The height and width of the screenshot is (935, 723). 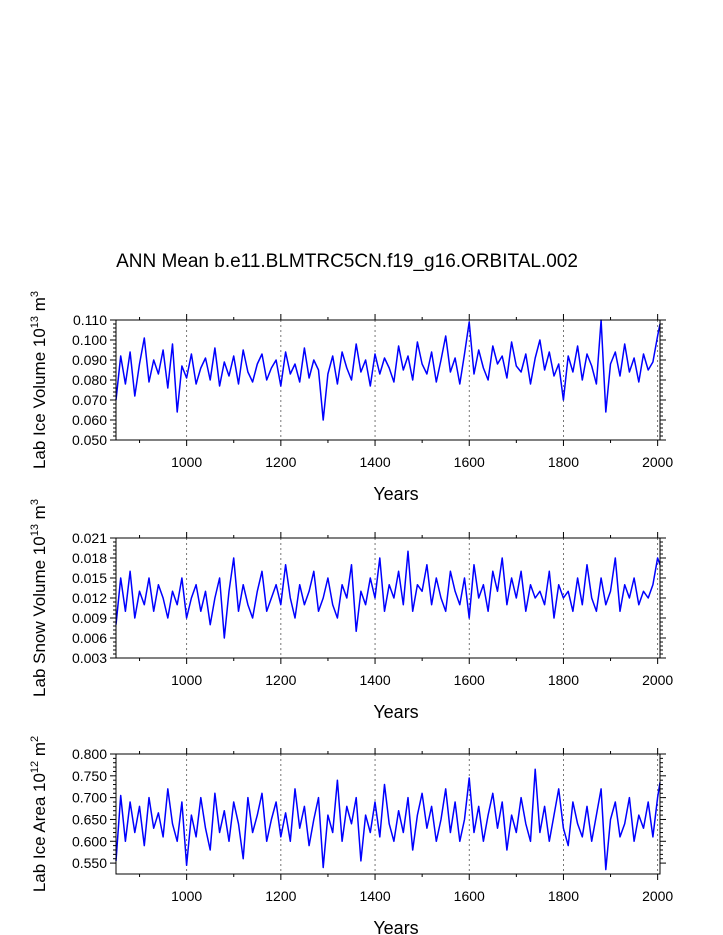 I want to click on y-tick-label: 0.018, so click(x=89, y=558).